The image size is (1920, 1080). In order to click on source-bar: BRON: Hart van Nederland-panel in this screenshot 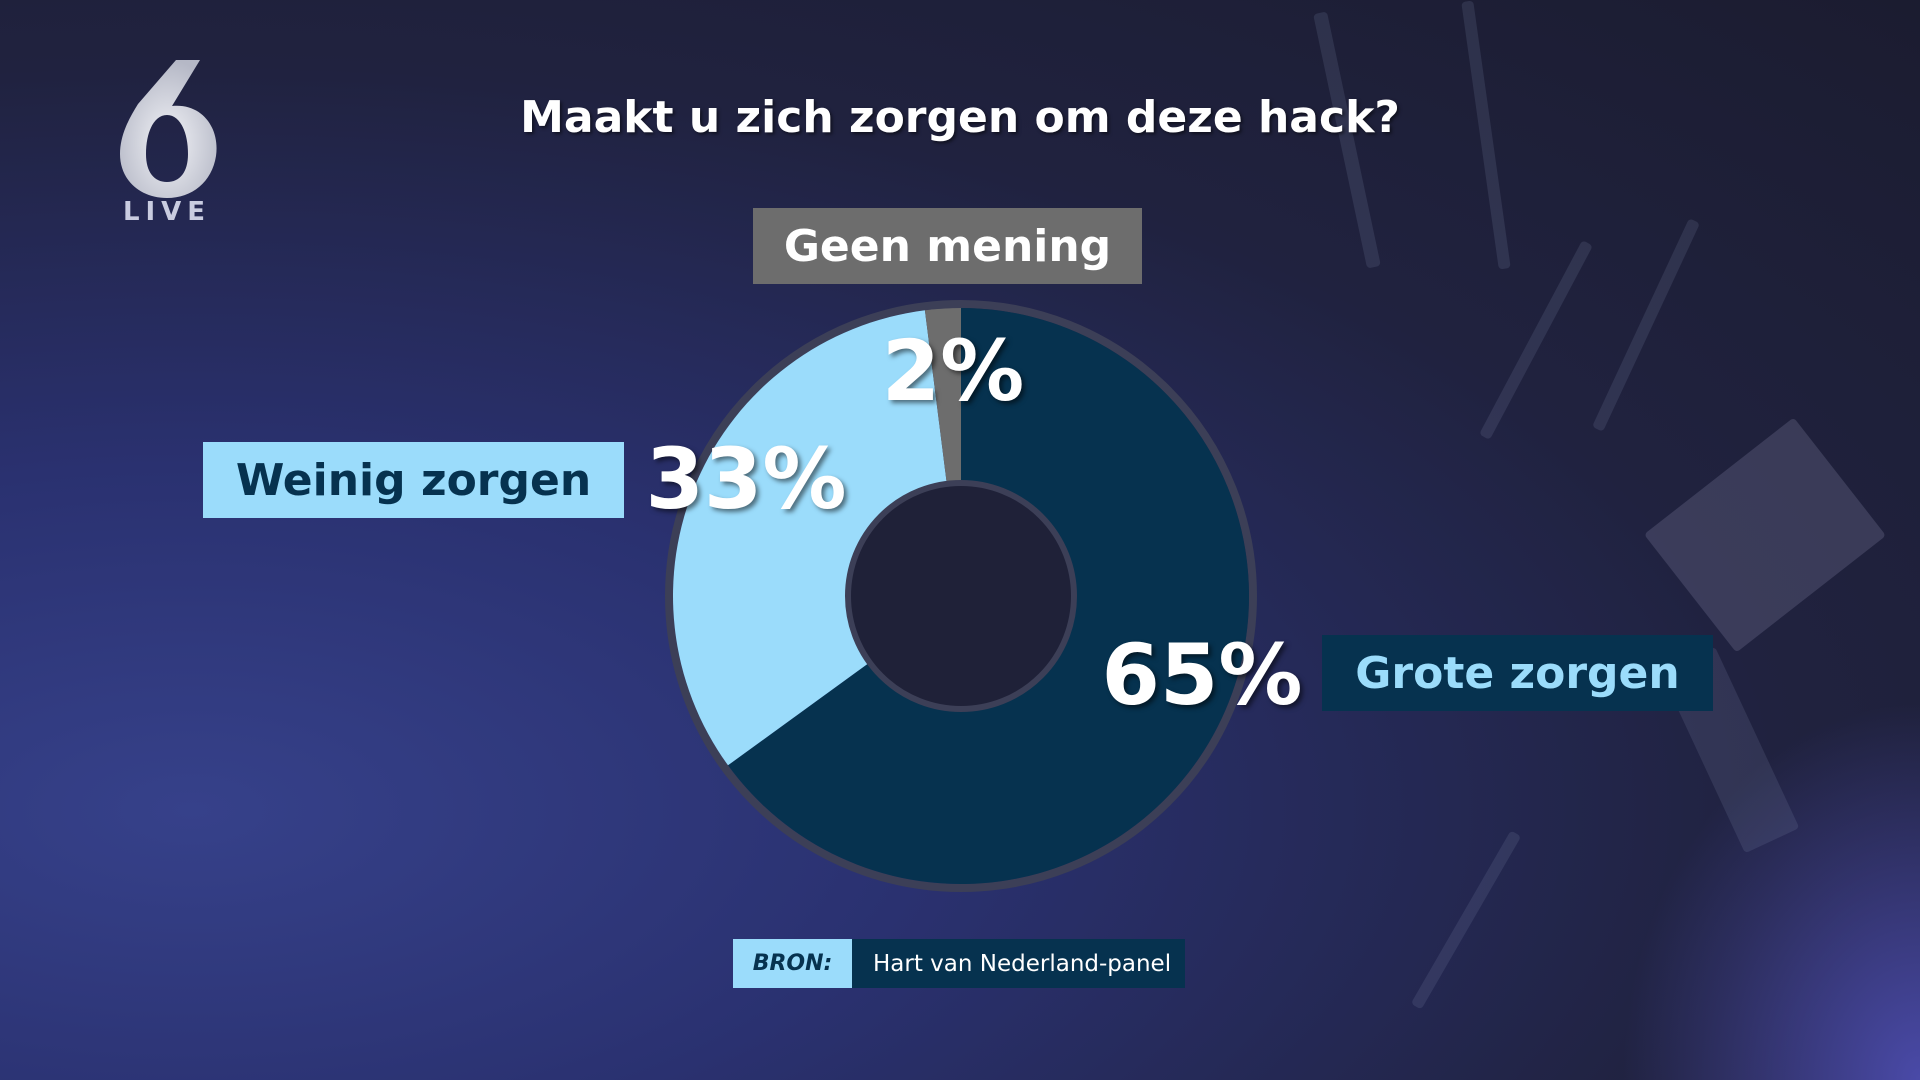, I will do `click(959, 963)`.